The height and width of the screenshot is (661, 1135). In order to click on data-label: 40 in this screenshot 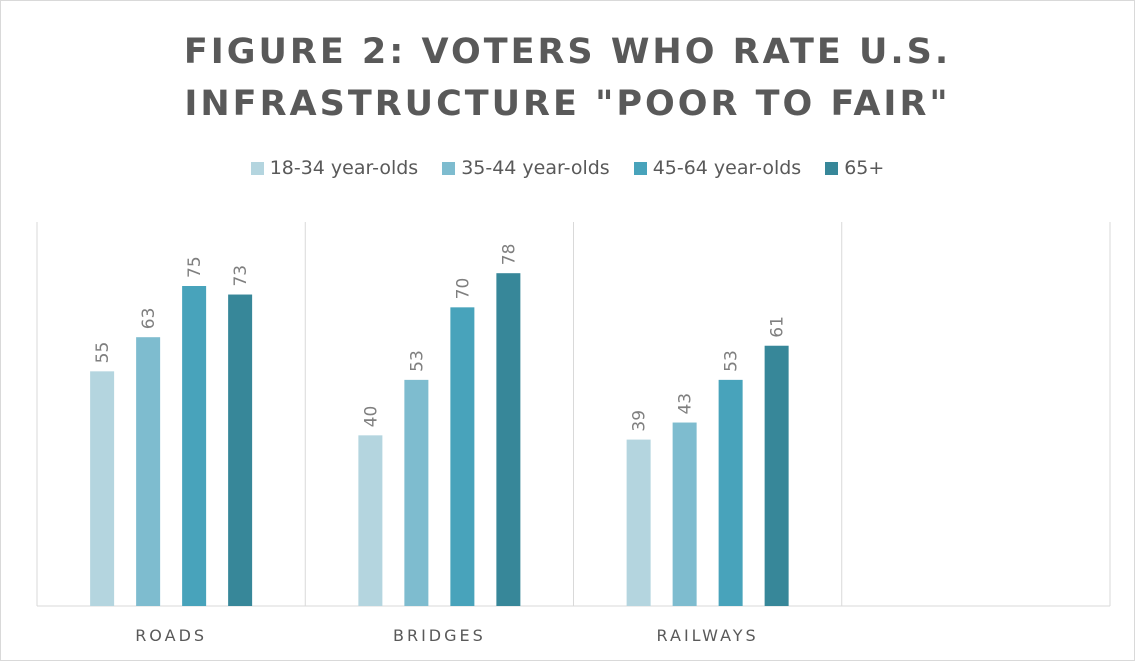, I will do `click(371, 417)`.